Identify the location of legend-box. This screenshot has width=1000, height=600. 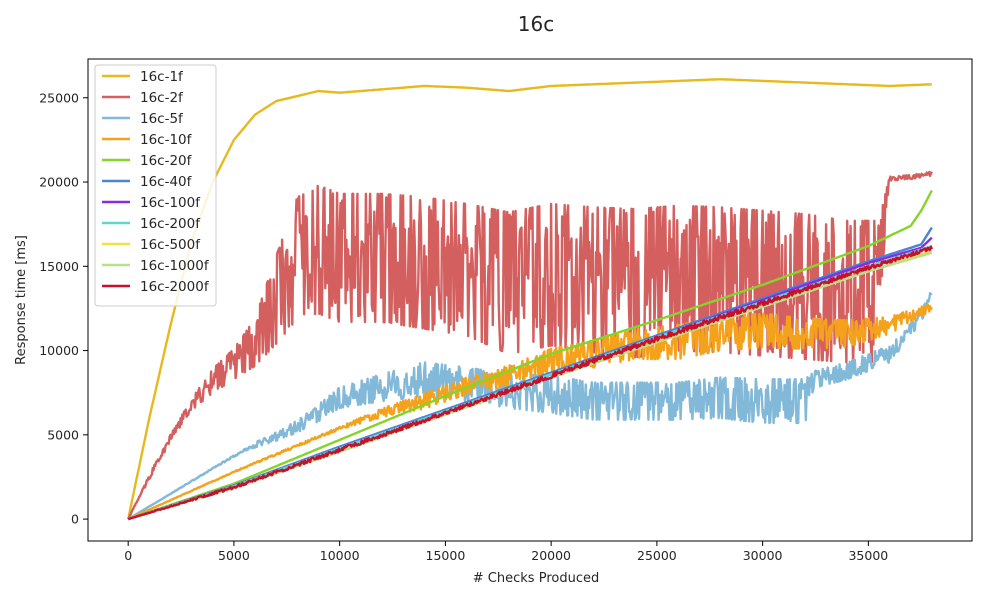
(155, 185).